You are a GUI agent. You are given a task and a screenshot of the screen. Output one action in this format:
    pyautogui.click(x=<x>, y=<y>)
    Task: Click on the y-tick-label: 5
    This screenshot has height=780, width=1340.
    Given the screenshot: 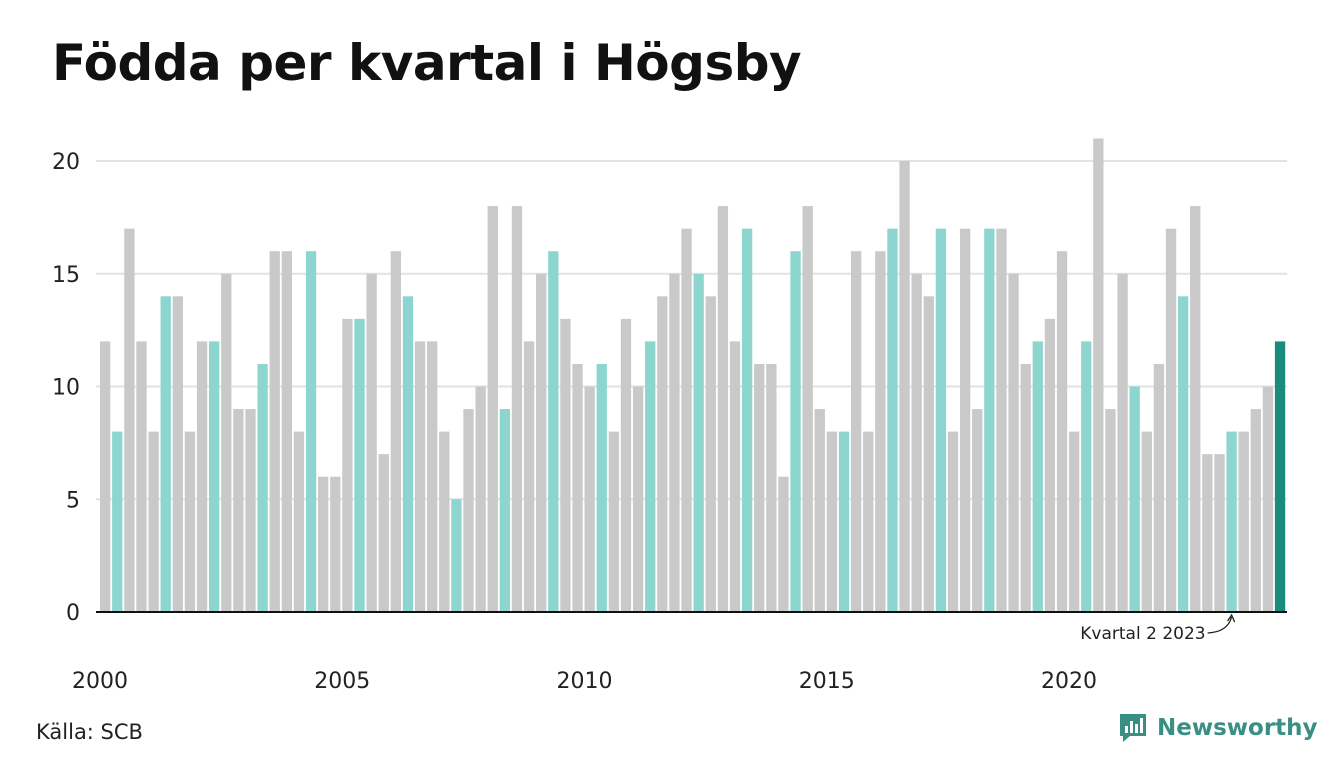 What is the action you would take?
    pyautogui.click(x=73, y=500)
    